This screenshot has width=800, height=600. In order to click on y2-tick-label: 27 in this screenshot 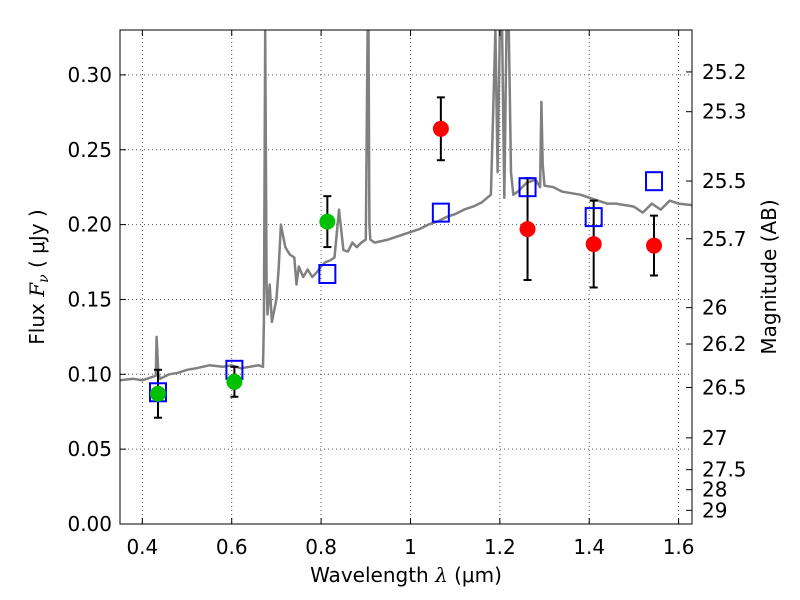, I will do `click(714, 438)`.